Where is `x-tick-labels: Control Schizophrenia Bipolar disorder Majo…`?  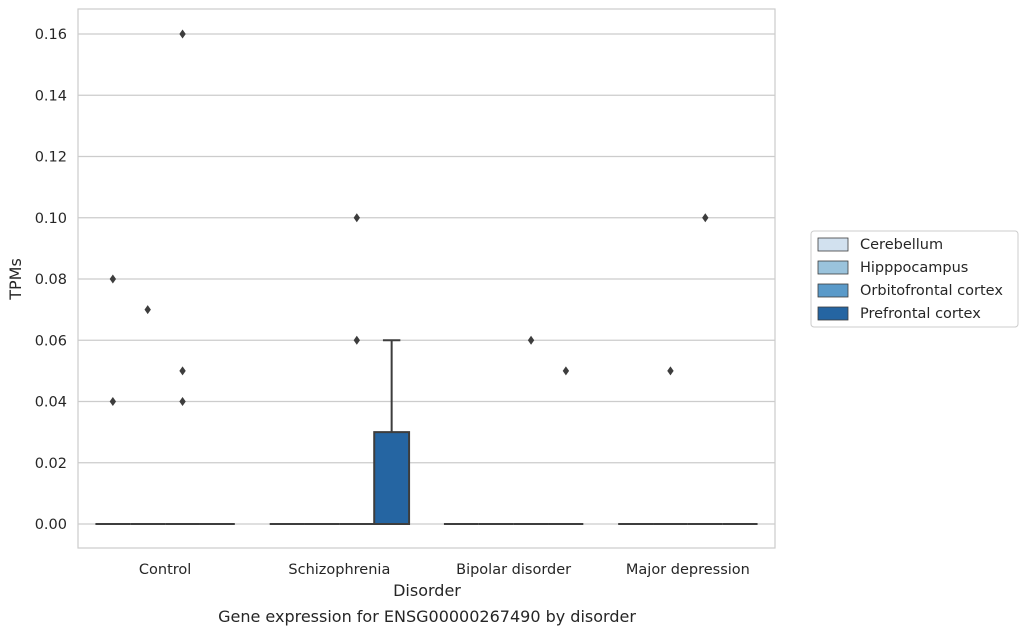
x-tick-labels: Control Schizophrenia Bipolar disorder Majo… is located at coordinates (444, 570).